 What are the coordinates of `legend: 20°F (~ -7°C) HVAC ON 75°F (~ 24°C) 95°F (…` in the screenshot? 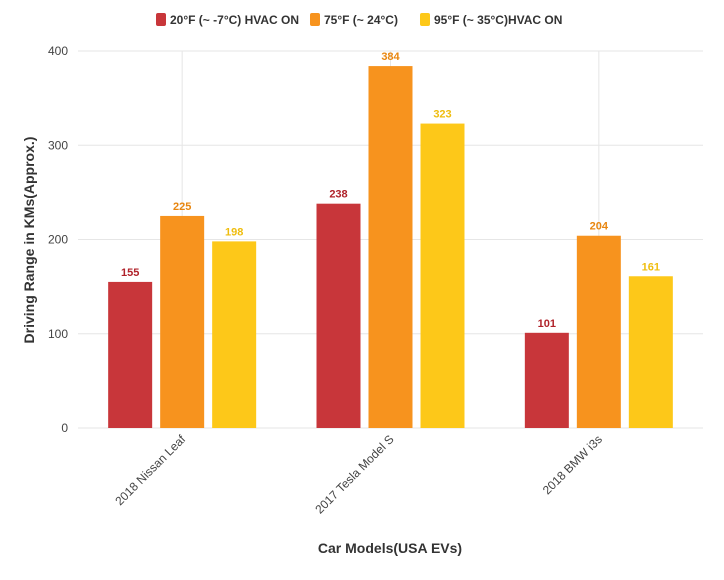 It's located at (359, 20).